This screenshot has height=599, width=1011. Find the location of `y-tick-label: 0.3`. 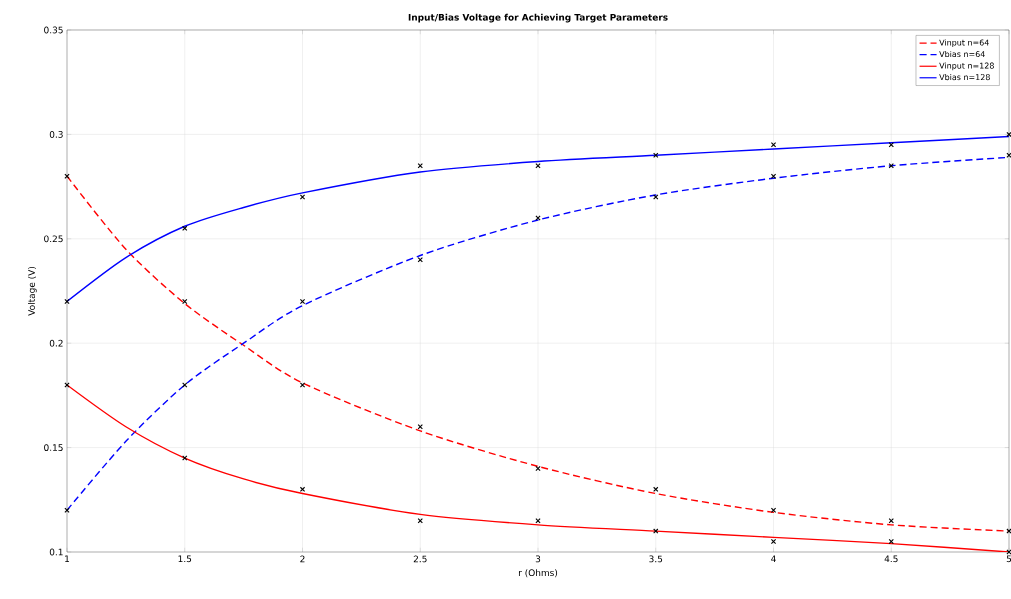

y-tick-label: 0.3 is located at coordinates (56, 134).